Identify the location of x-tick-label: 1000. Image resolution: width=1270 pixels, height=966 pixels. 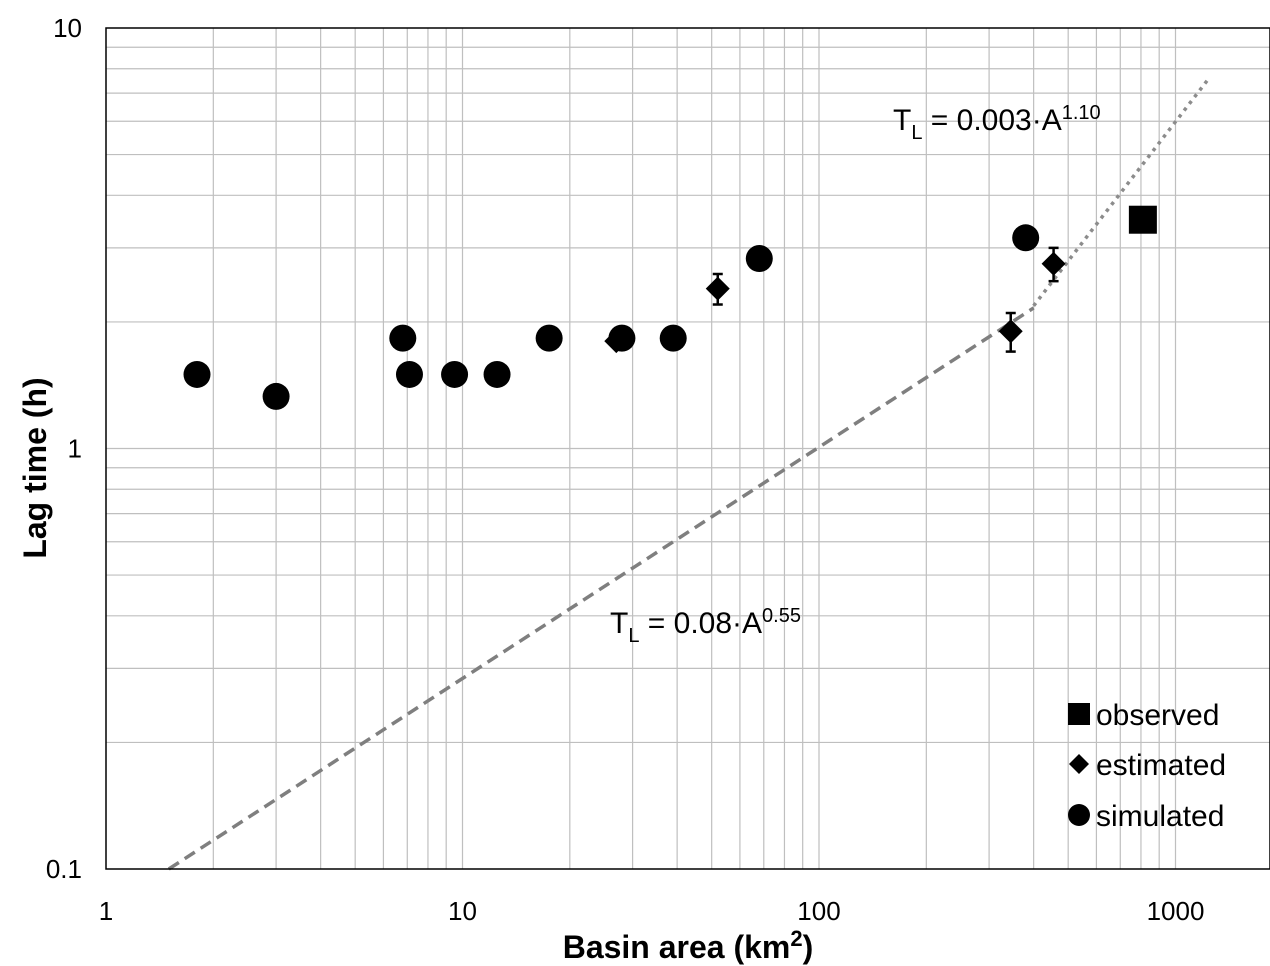
(1176, 911).